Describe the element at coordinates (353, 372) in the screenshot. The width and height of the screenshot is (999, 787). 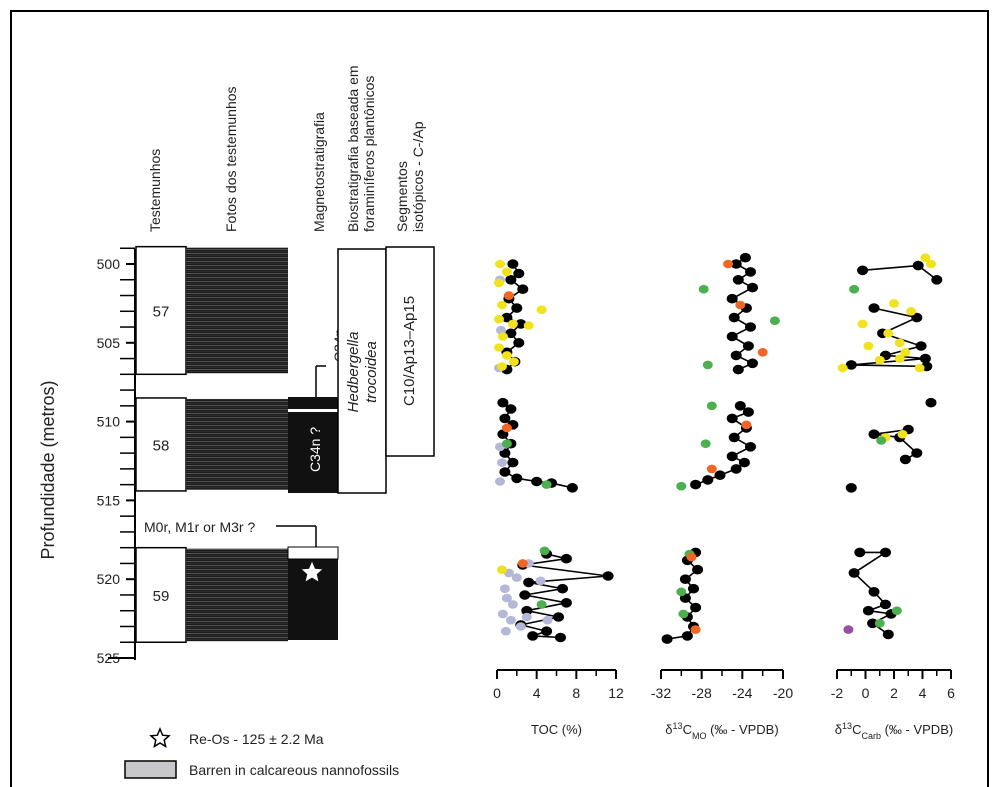
I see `biozone-name-line1: Hedbergella` at that location.